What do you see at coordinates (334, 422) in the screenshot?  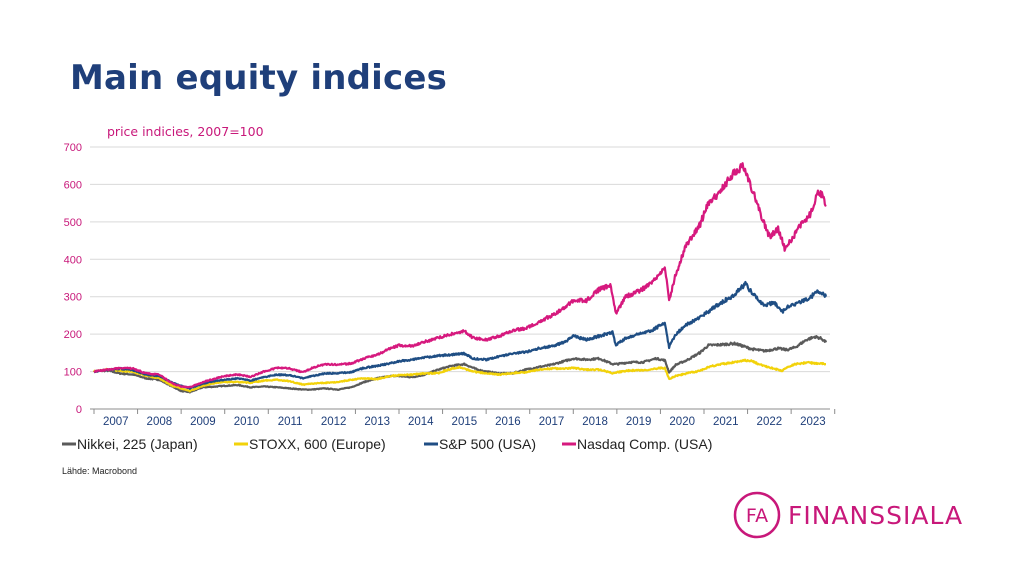 I see `x-tick-label: 2012` at bounding box center [334, 422].